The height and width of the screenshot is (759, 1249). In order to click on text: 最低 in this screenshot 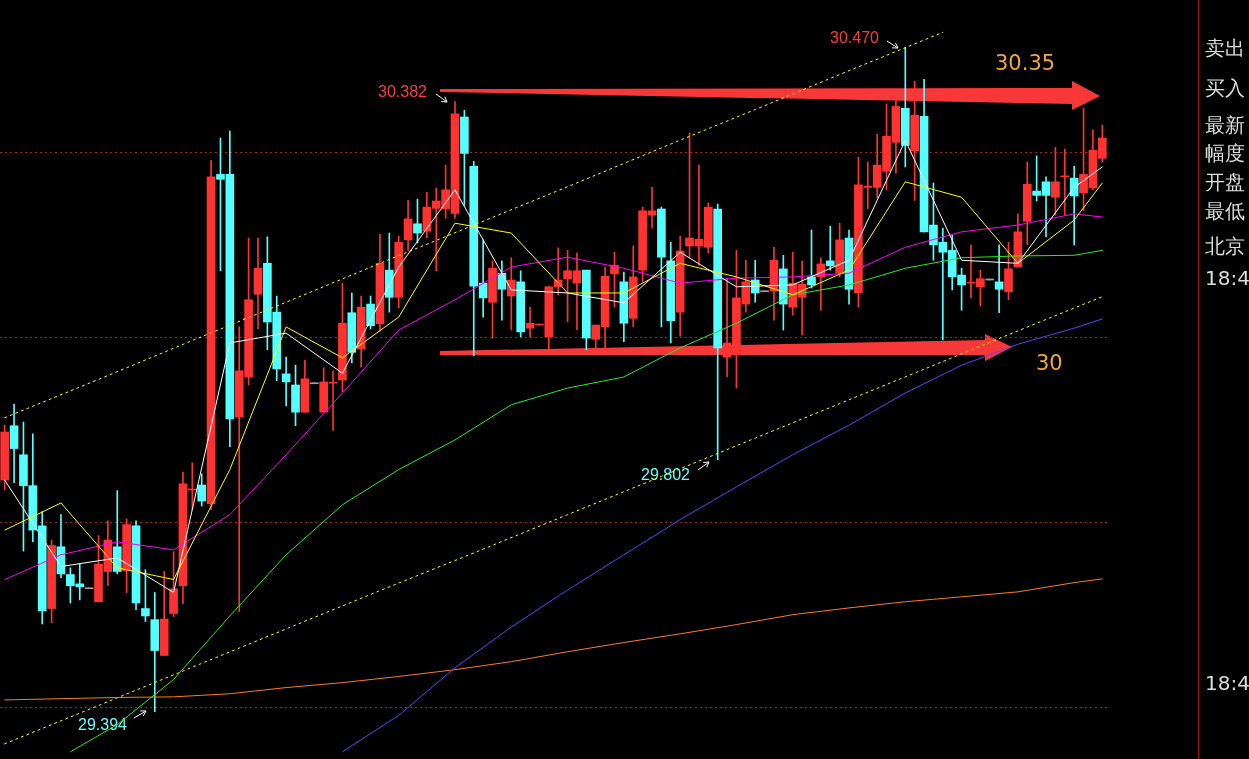, I will do `click(1225, 211)`.